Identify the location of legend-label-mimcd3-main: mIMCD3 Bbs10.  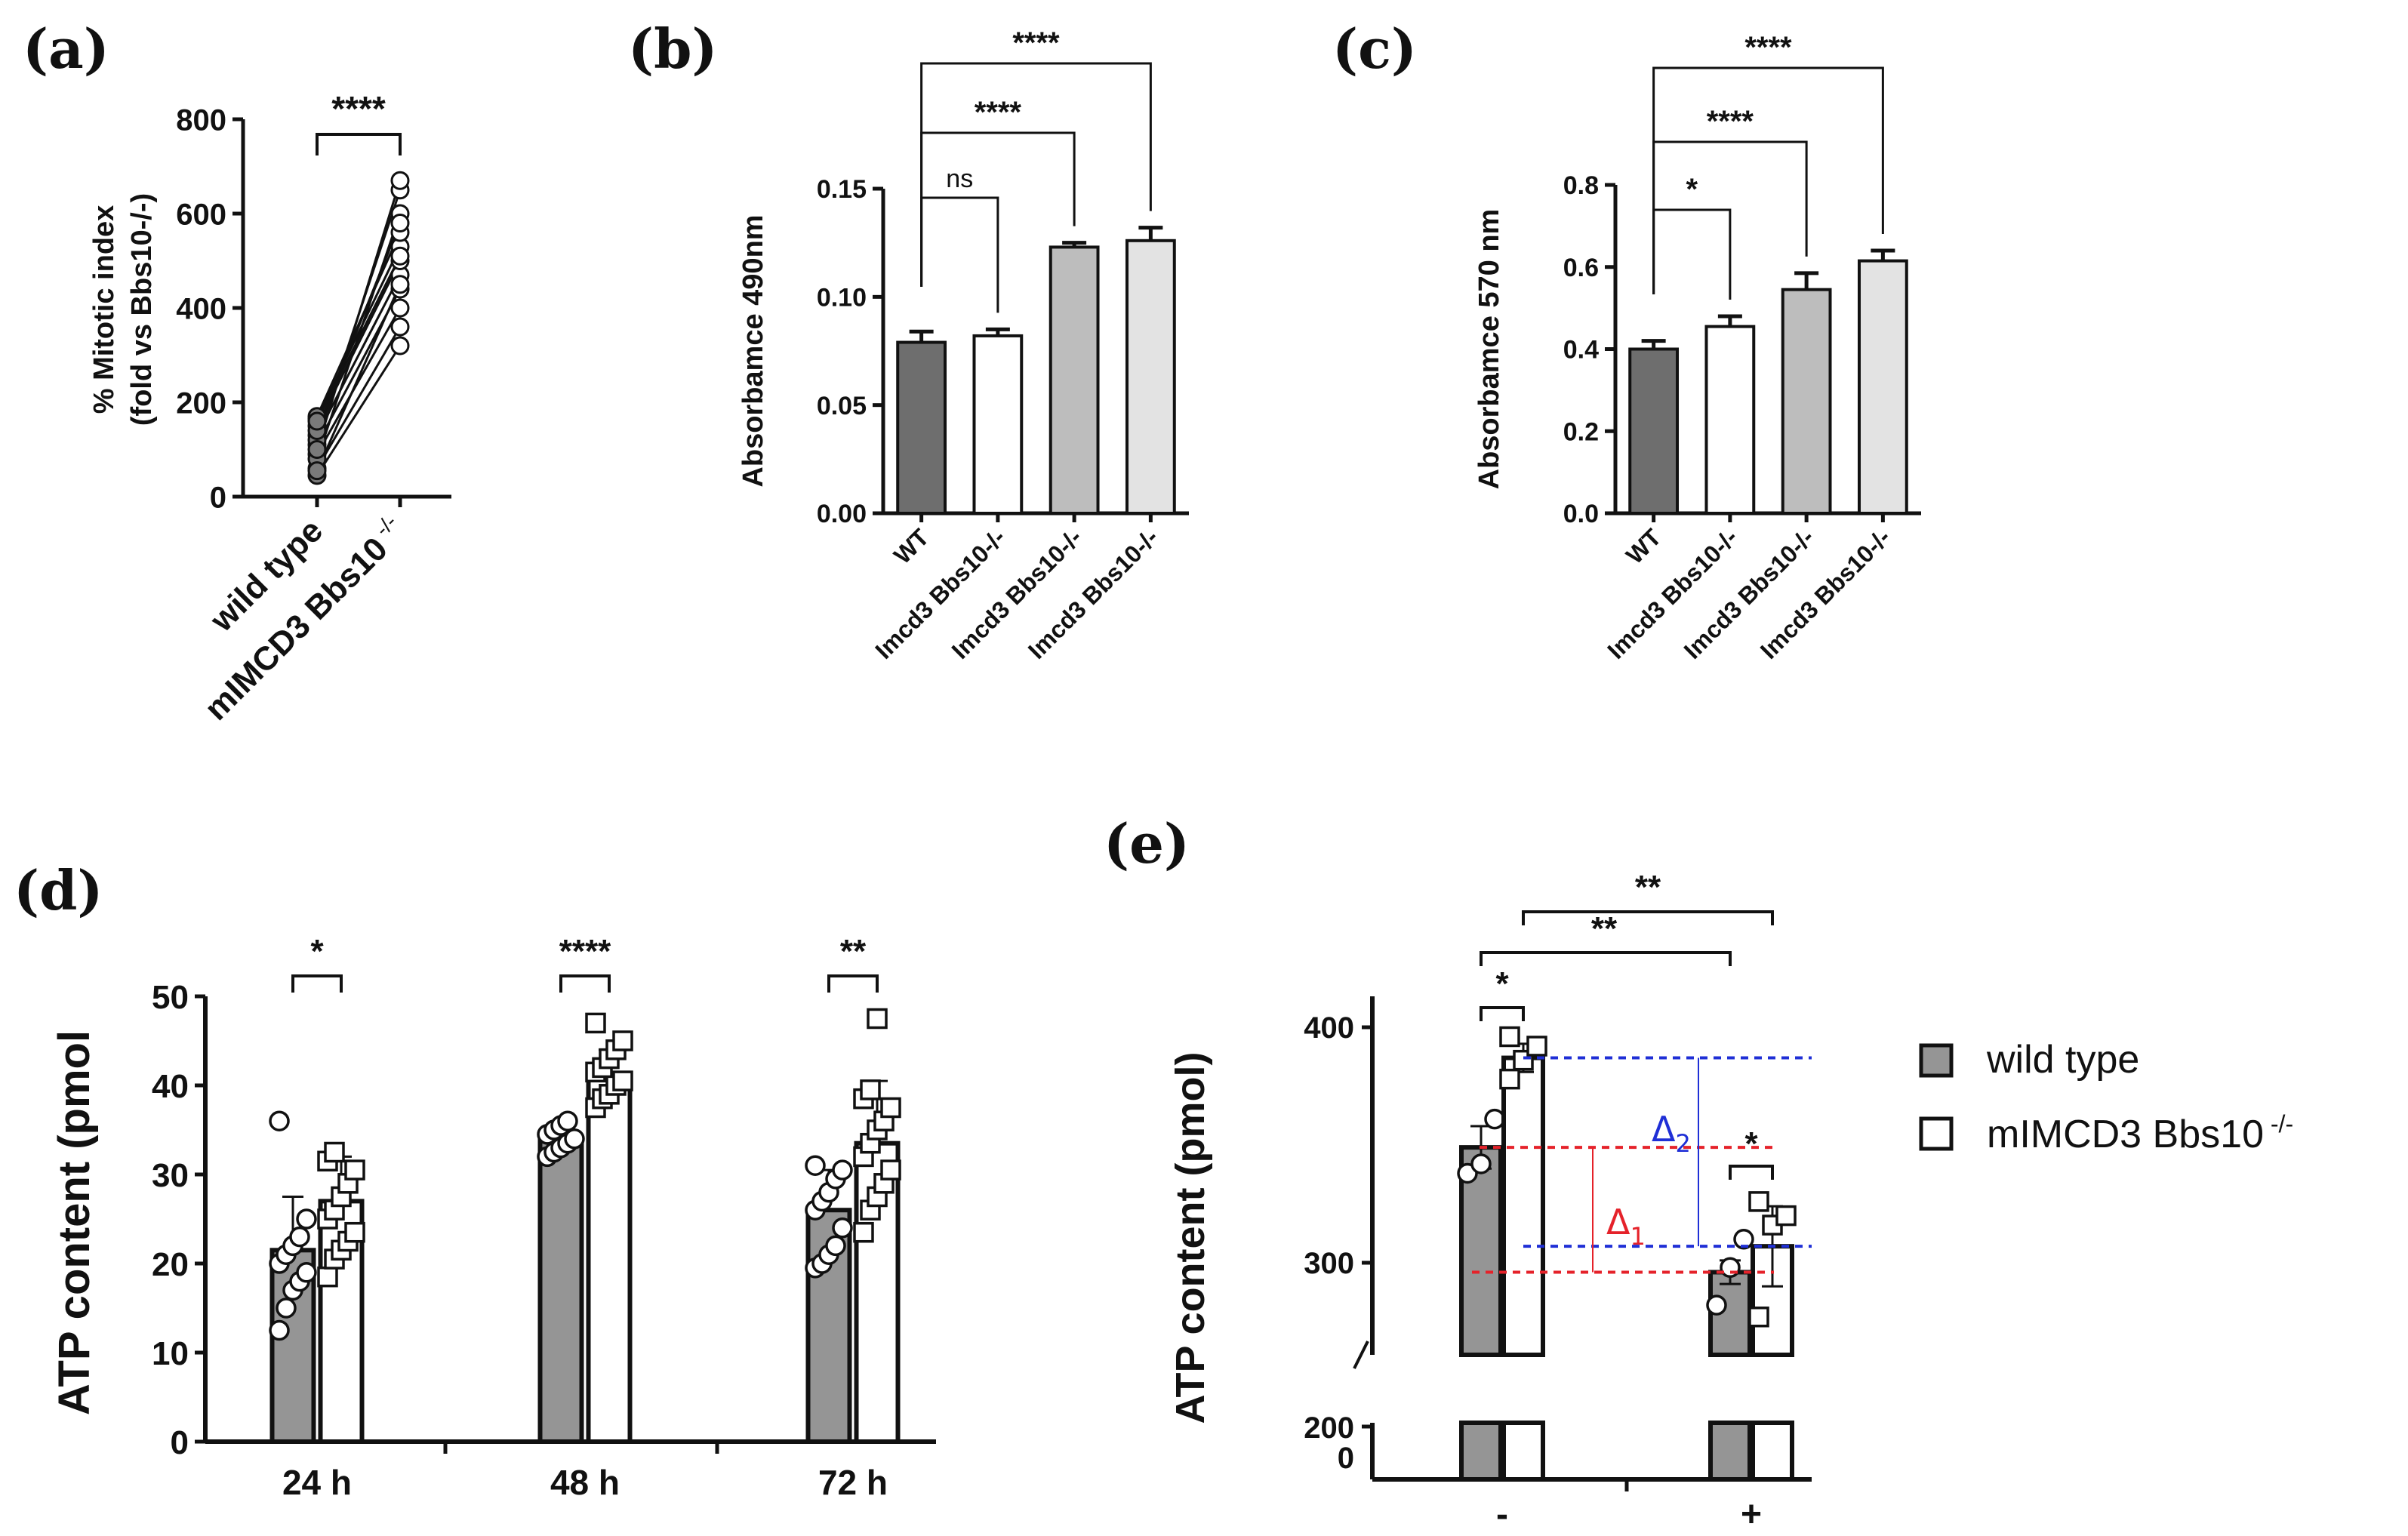
(2125, 1134).